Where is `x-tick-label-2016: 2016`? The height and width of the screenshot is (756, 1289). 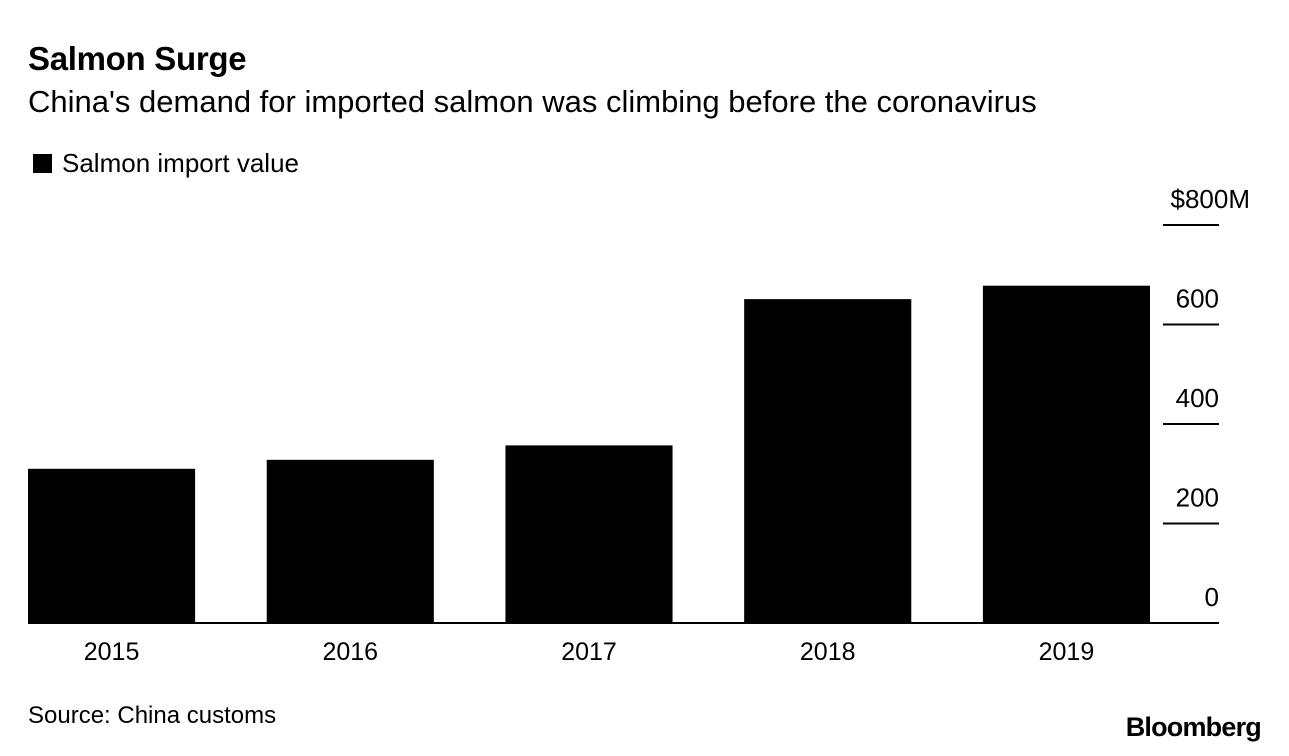 x-tick-label-2016: 2016 is located at coordinates (350, 652).